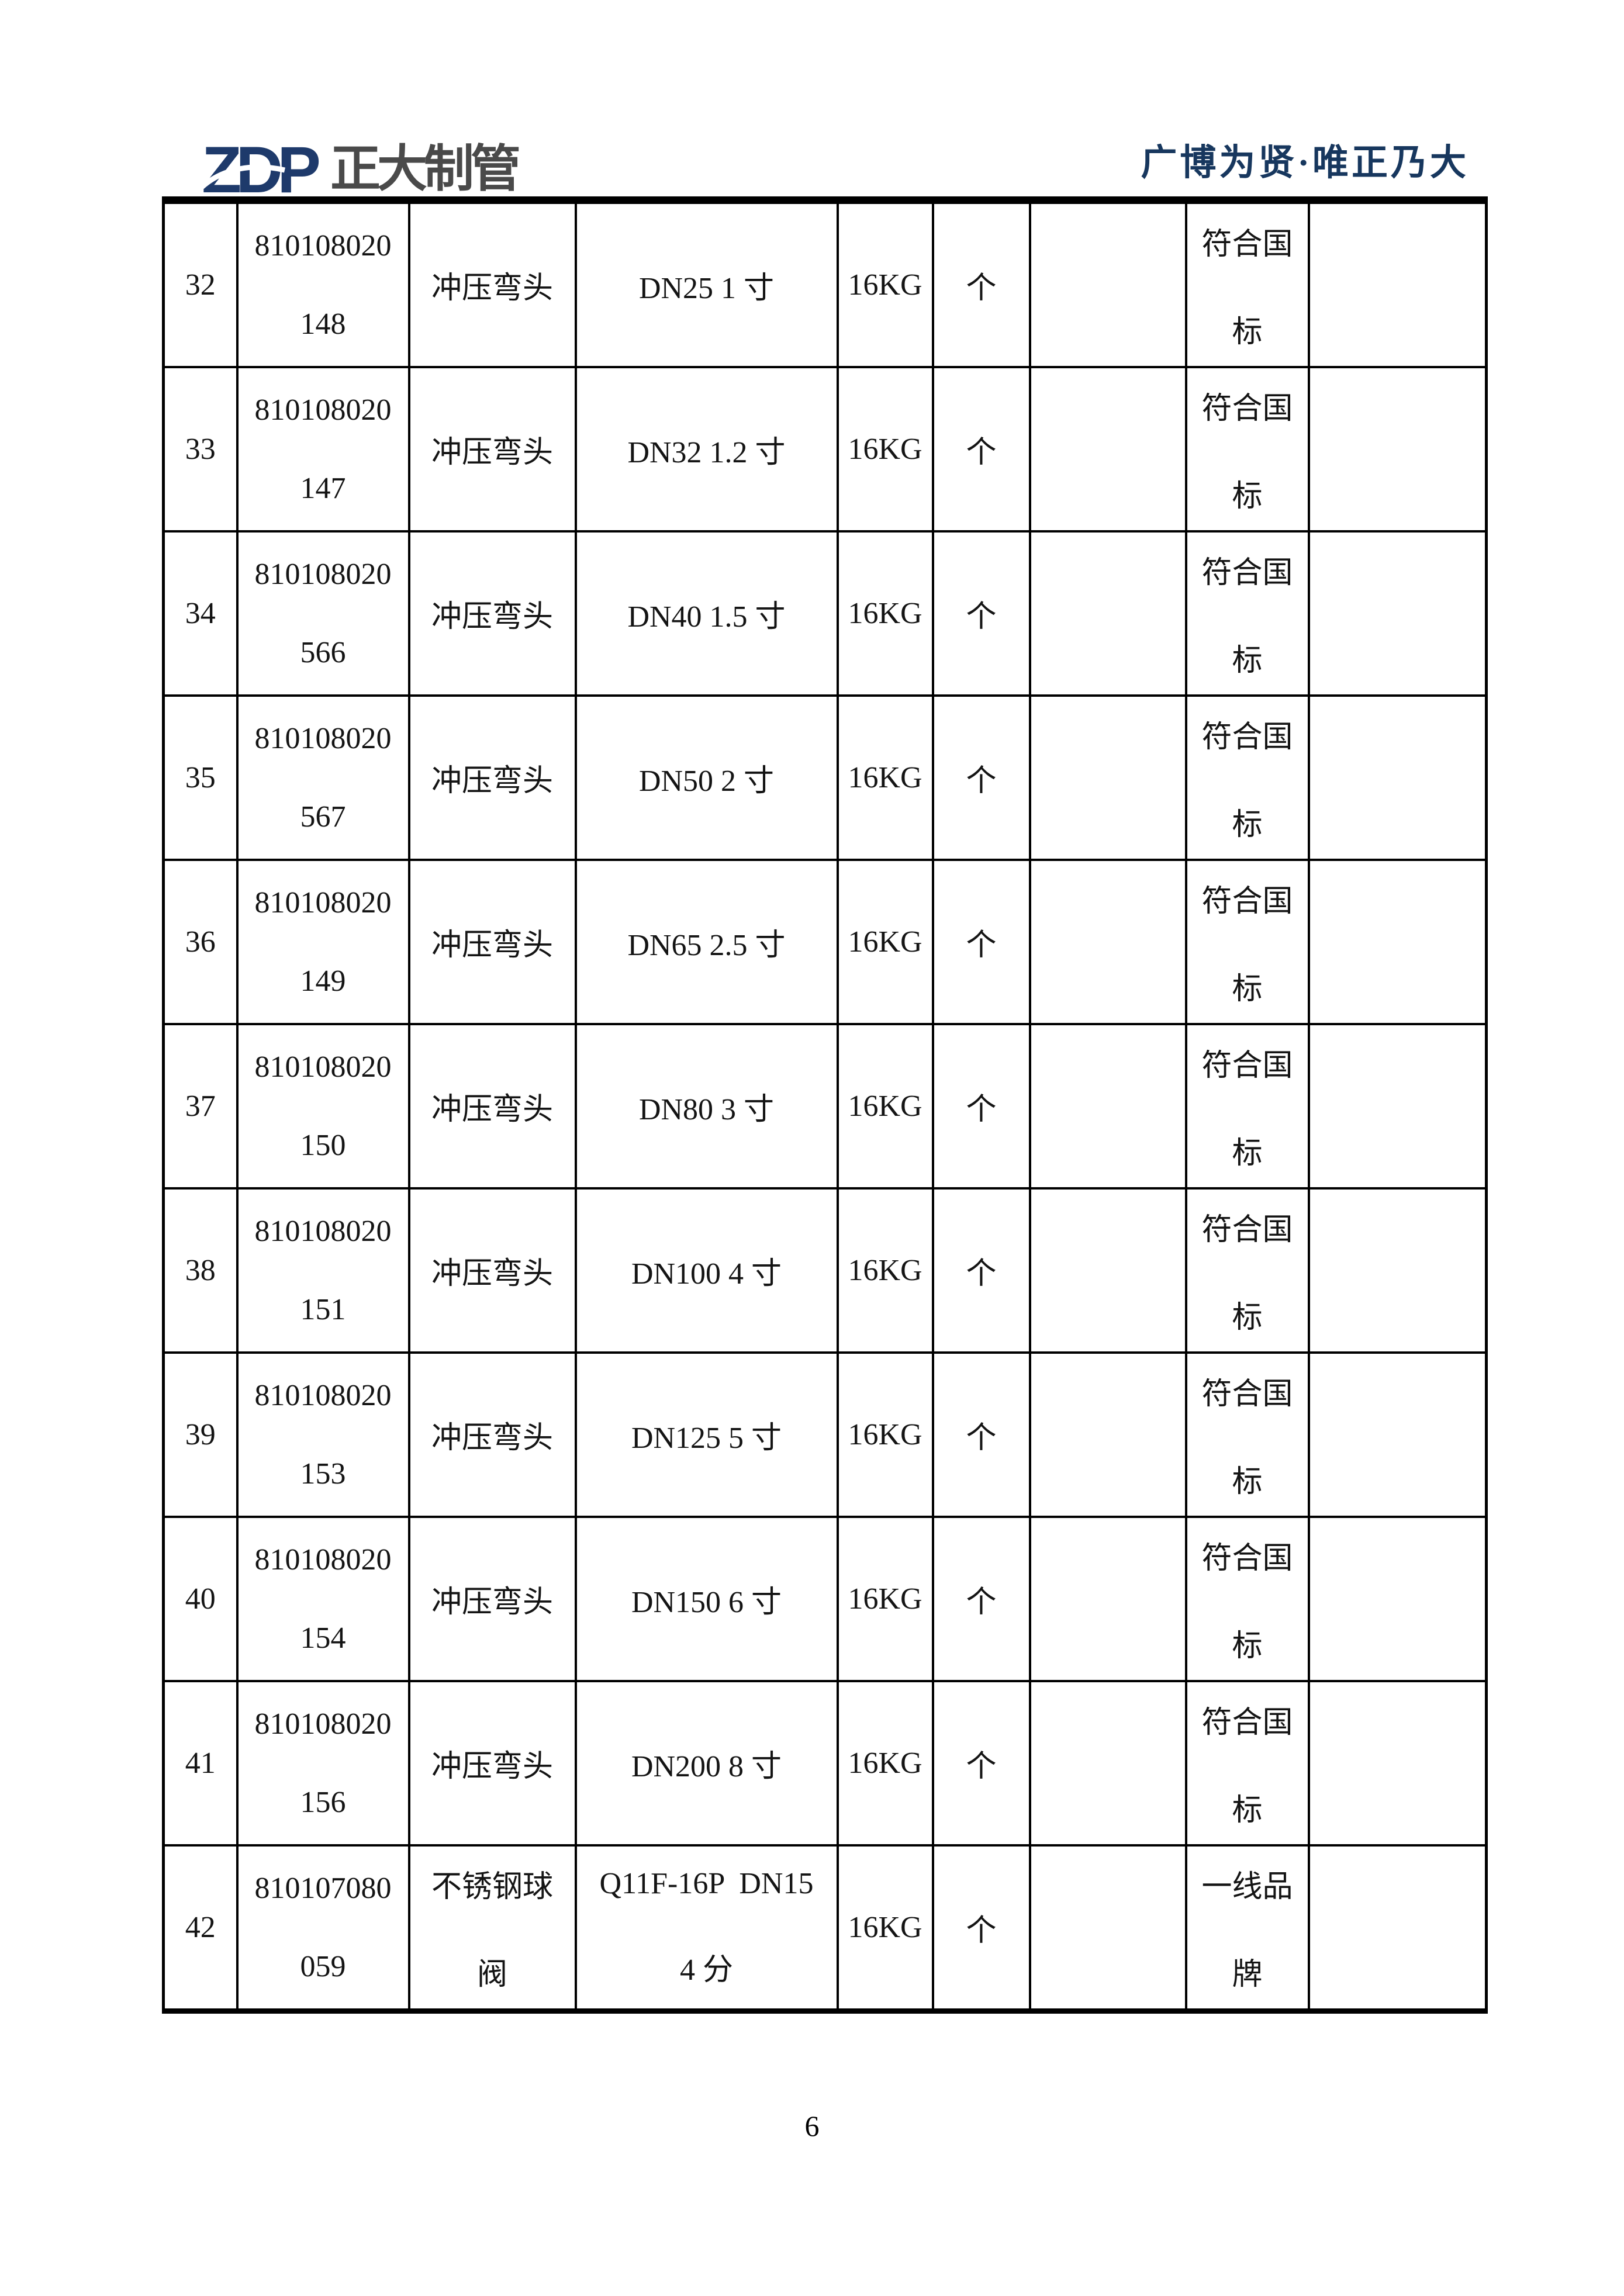 Image resolution: width=1624 pixels, height=2296 pixels. I want to click on zdp-logo-mark: ZDP, so click(260, 170).